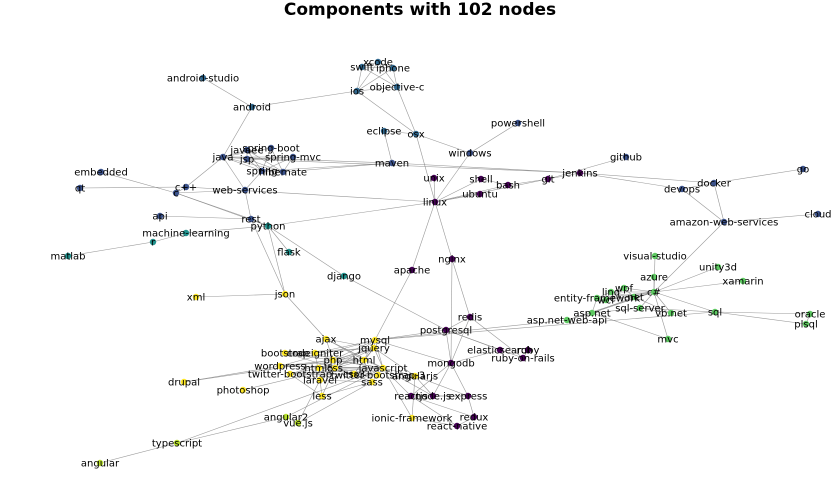 This screenshot has height=482, width=840. I want to click on node-label-spring: spring, so click(261, 172).